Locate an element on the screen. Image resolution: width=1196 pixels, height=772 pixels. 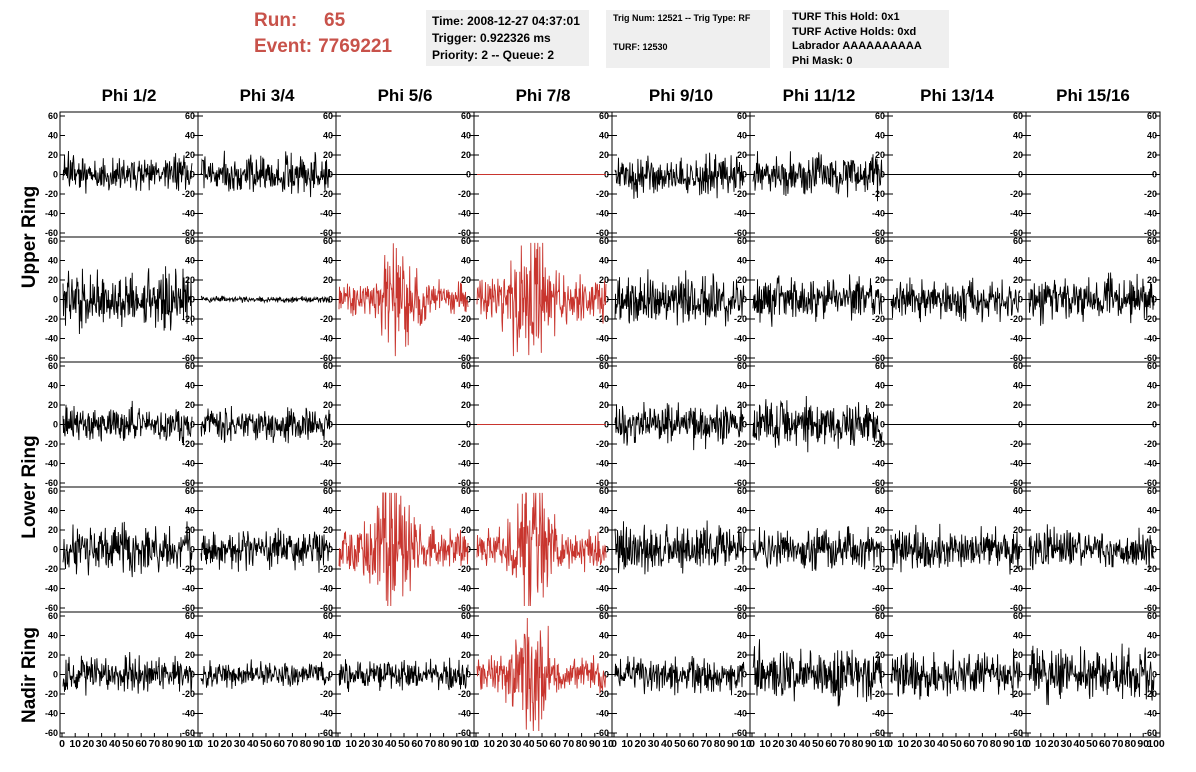
waveform-trace-r3-c3 is located at coordinates (541, 549).